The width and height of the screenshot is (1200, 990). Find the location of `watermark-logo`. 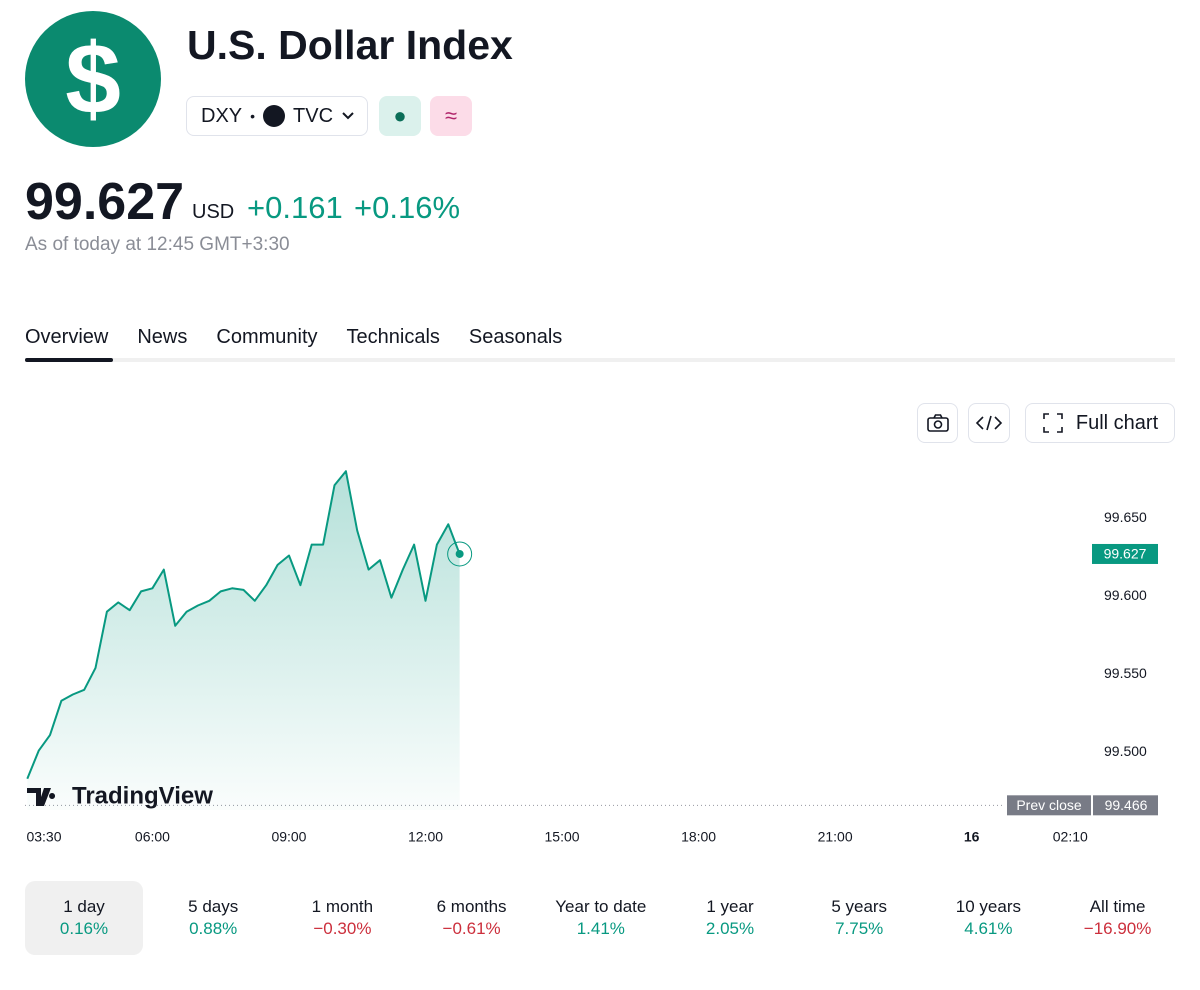

watermark-logo is located at coordinates (41, 797).